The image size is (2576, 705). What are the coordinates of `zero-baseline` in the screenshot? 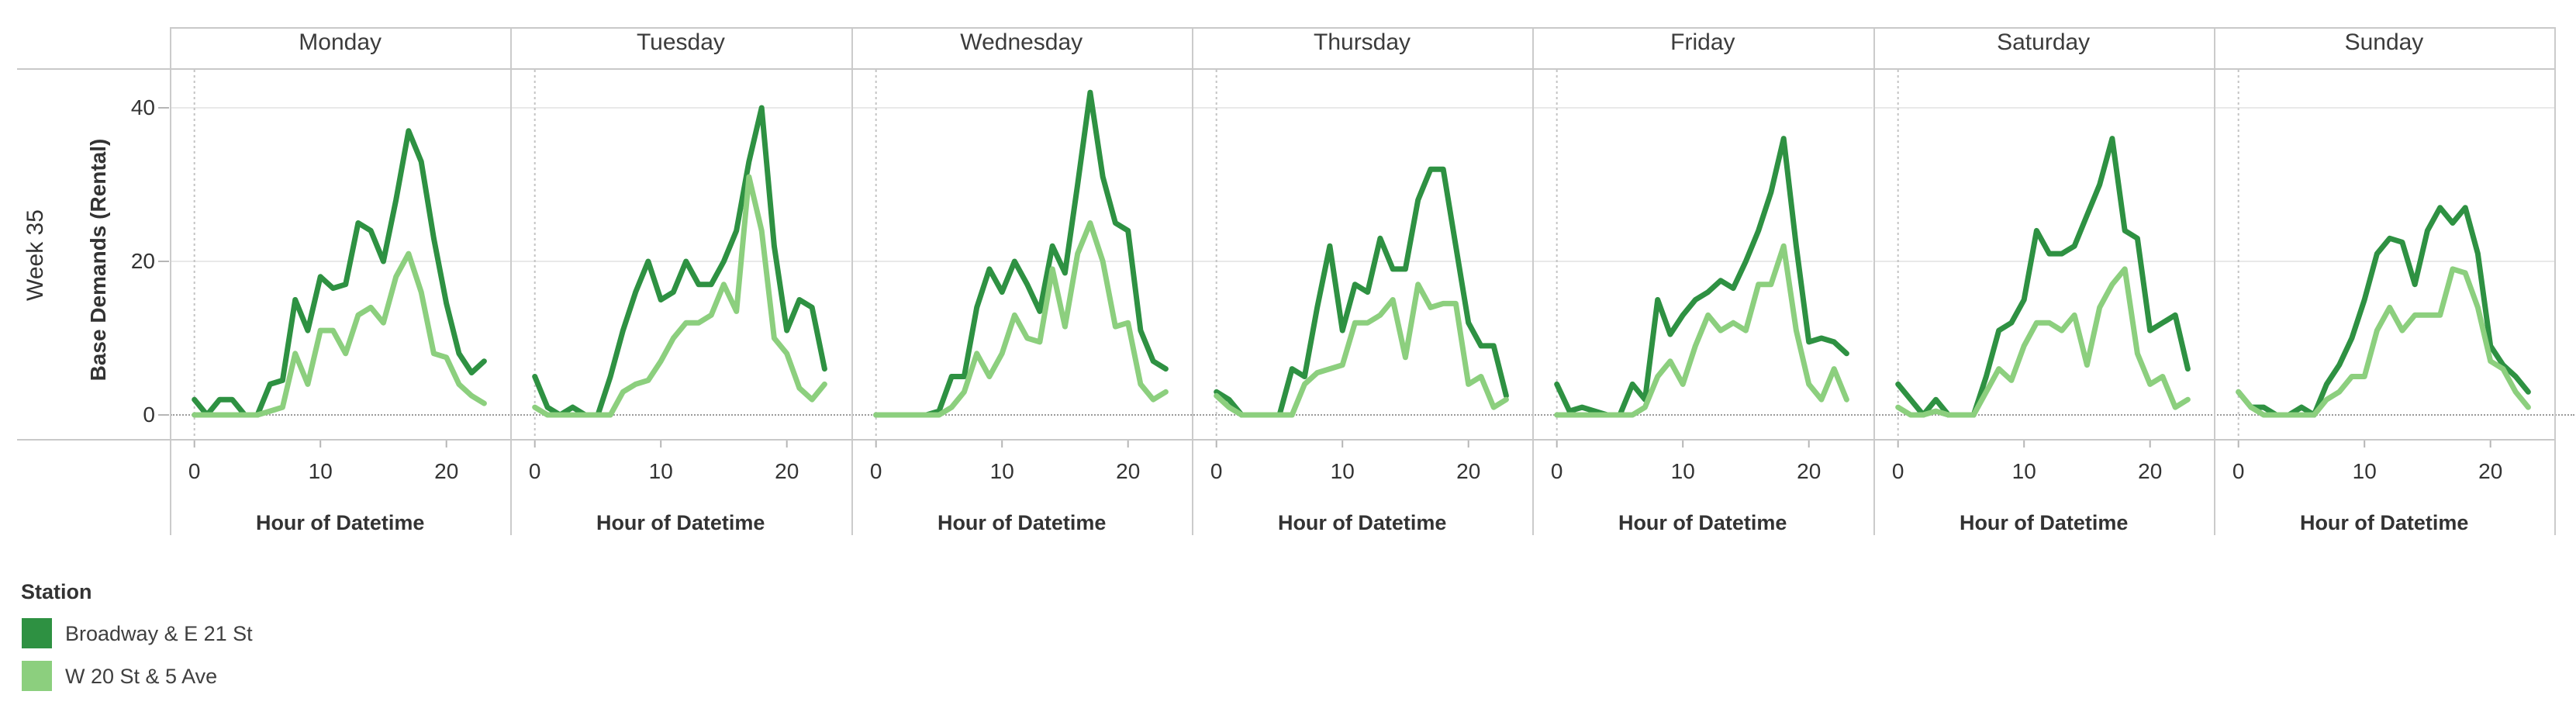 It's located at (1372, 415).